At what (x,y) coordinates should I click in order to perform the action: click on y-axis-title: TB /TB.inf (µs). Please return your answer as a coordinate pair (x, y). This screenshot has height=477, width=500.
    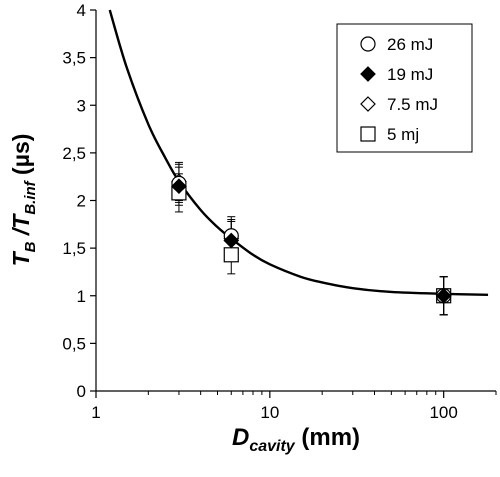
    Looking at the image, I should click on (23, 200).